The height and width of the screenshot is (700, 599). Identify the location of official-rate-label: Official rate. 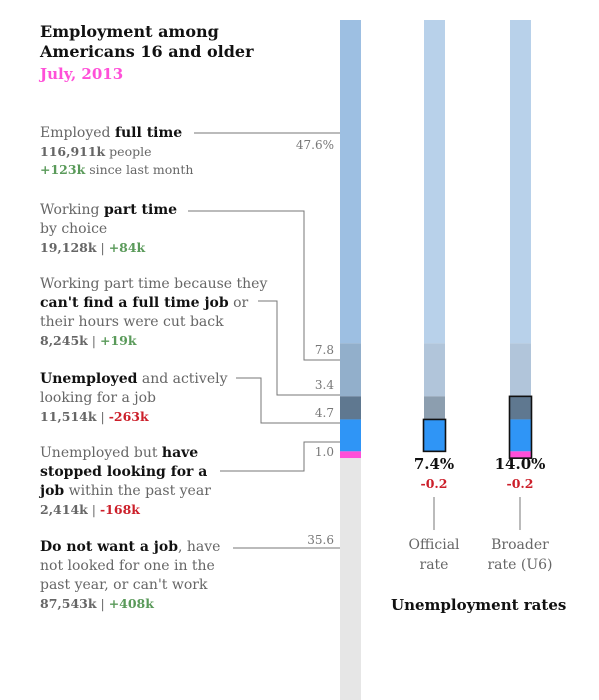
(434, 555).